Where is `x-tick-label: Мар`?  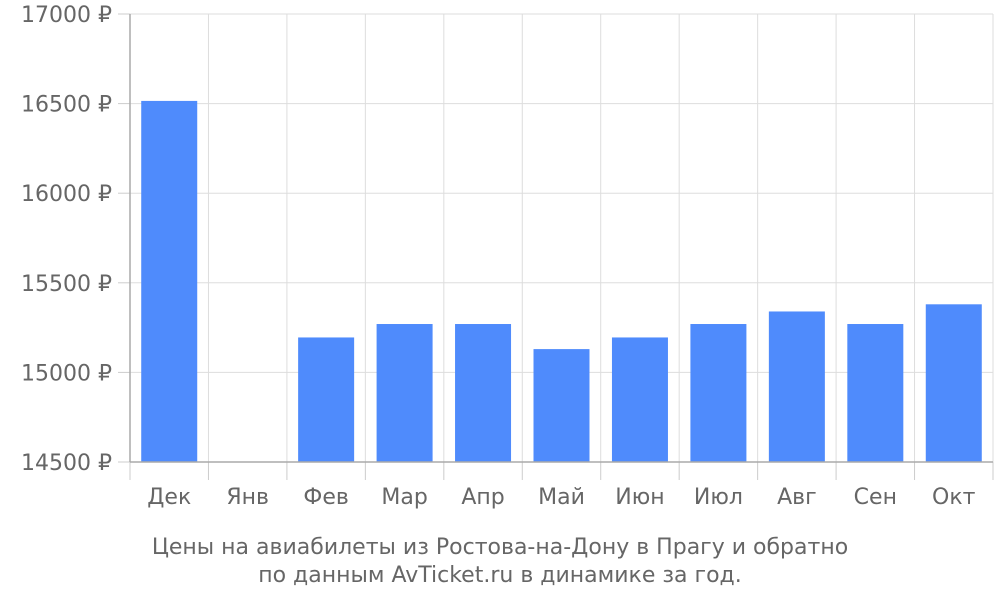 x-tick-label: Мар is located at coordinates (404, 497).